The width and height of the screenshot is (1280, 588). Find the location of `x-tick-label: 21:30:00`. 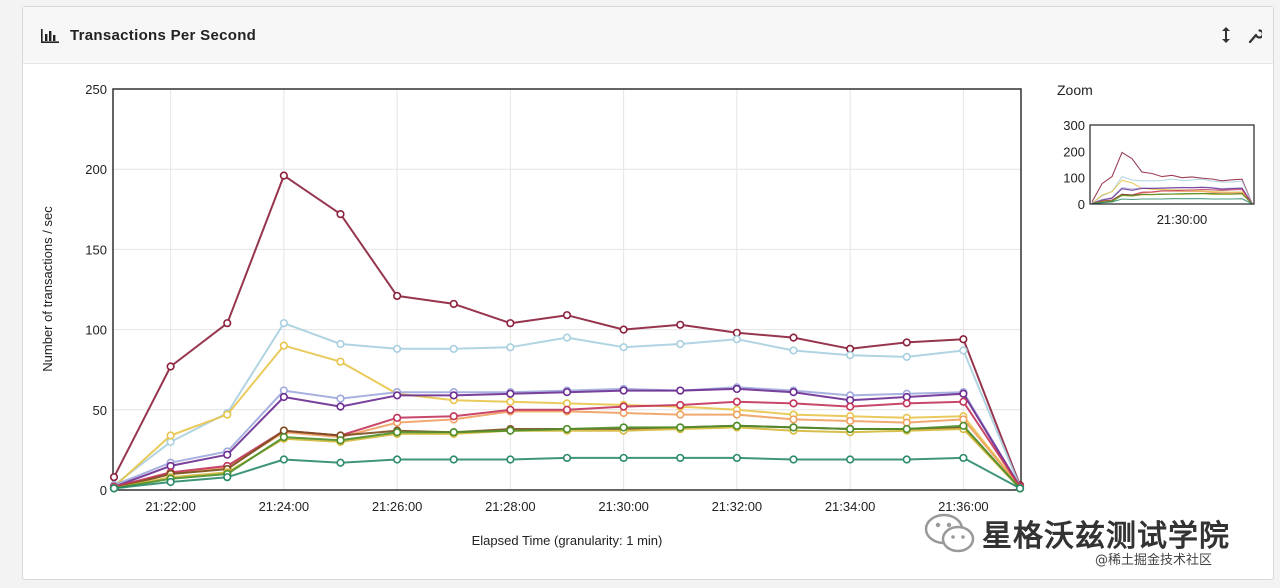

x-tick-label: 21:30:00 is located at coordinates (623, 506).